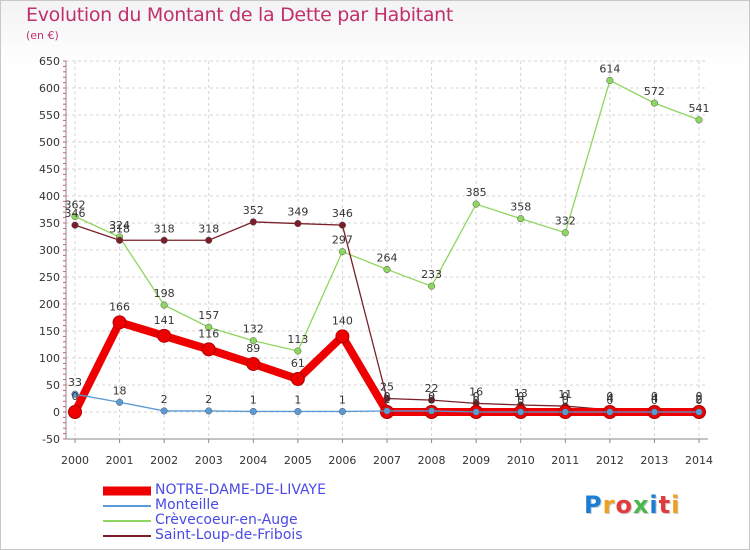 The image size is (750, 550). I want to click on y-tick-label: 250, so click(49, 277).